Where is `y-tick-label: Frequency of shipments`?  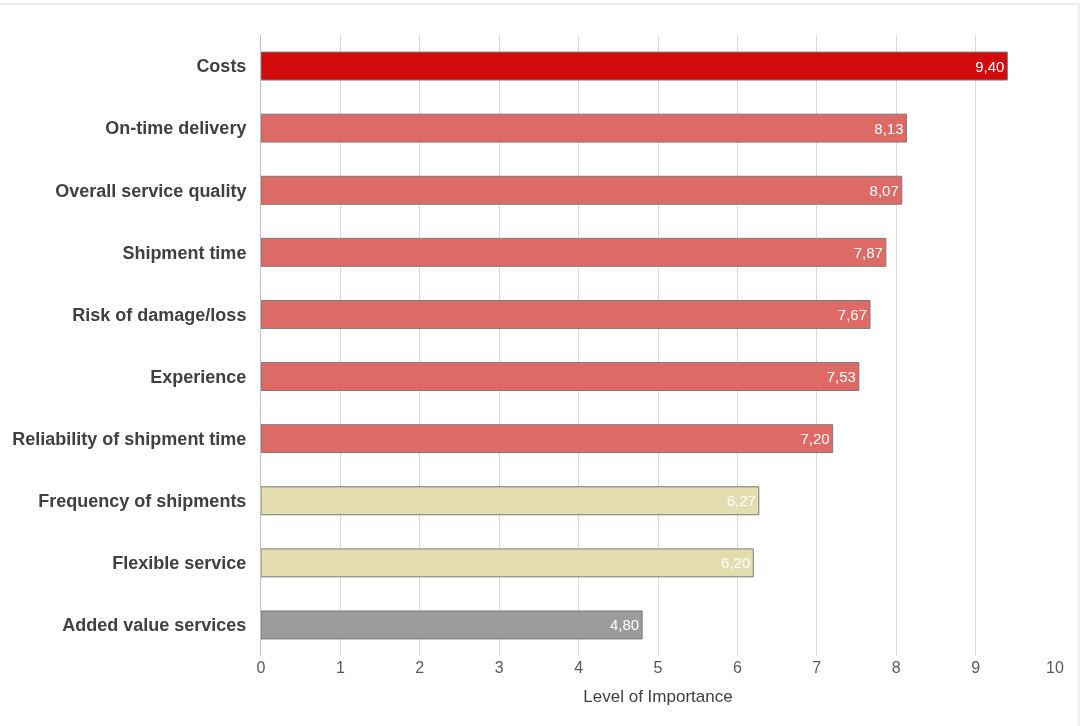
y-tick-label: Frequency of shipments is located at coordinates (142, 501).